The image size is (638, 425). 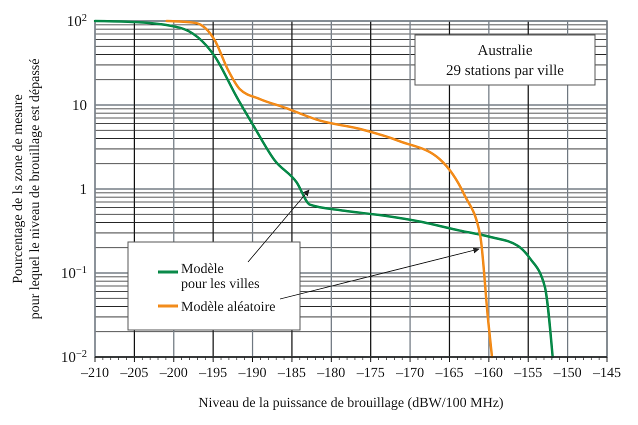 I want to click on y-tick-label: 10$^{−1}$, so click(x=73, y=273).